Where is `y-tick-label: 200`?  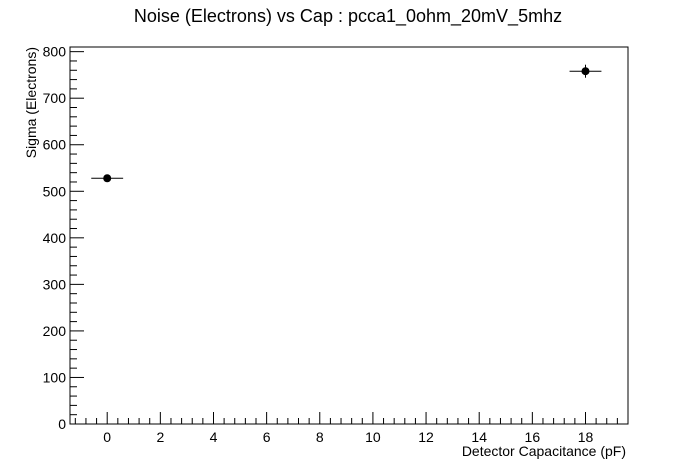 y-tick-label: 200 is located at coordinates (55, 331).